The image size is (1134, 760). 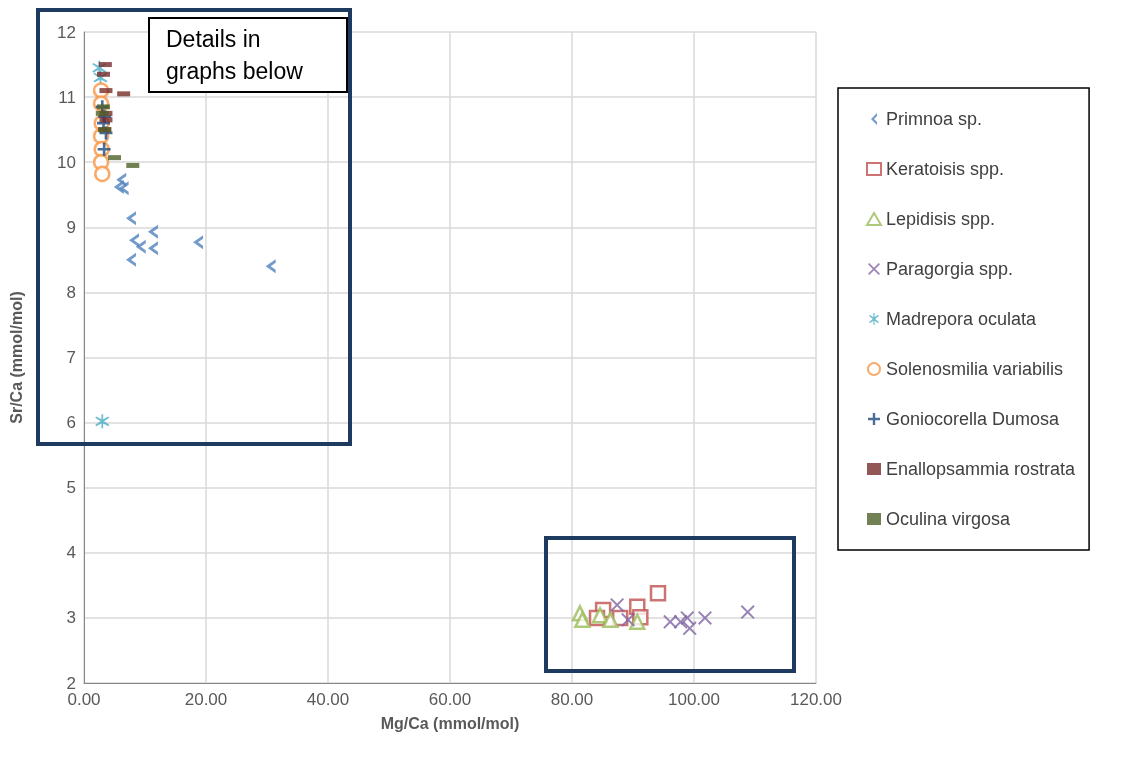 I want to click on y-tick-label: 5, so click(x=71, y=488).